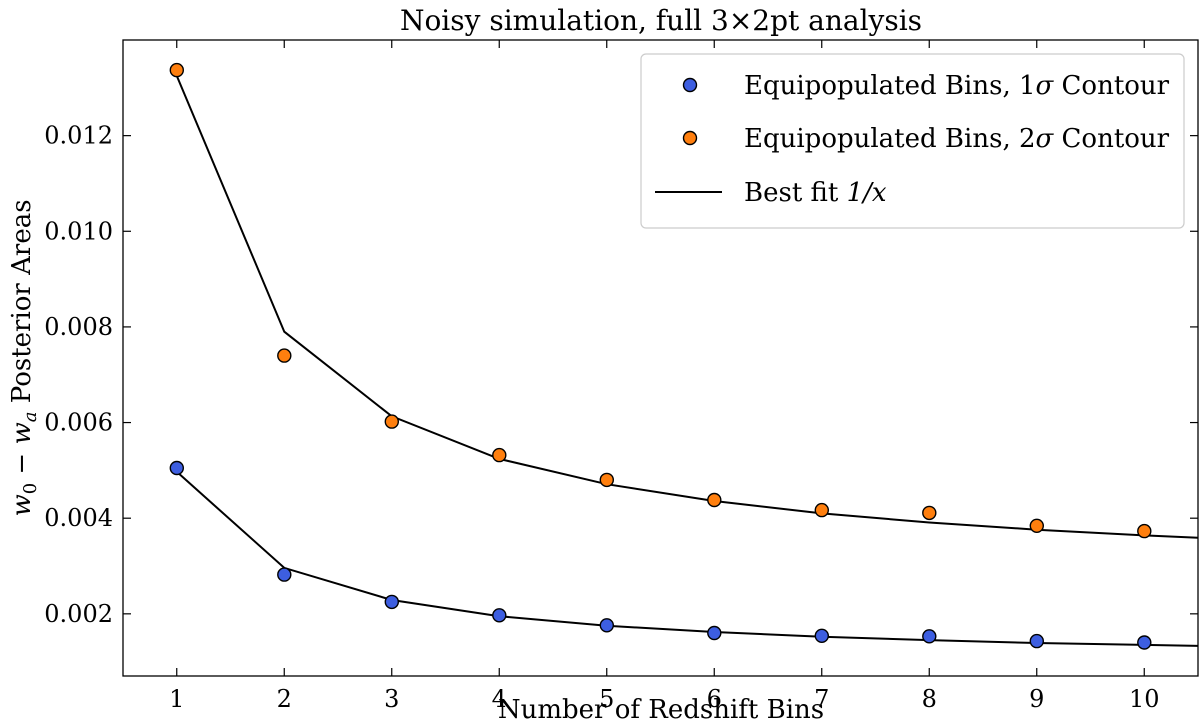 The width and height of the screenshot is (1200, 721). Describe the element at coordinates (78, 518) in the screenshot. I see `y-tick-label-1: 0.004` at that location.